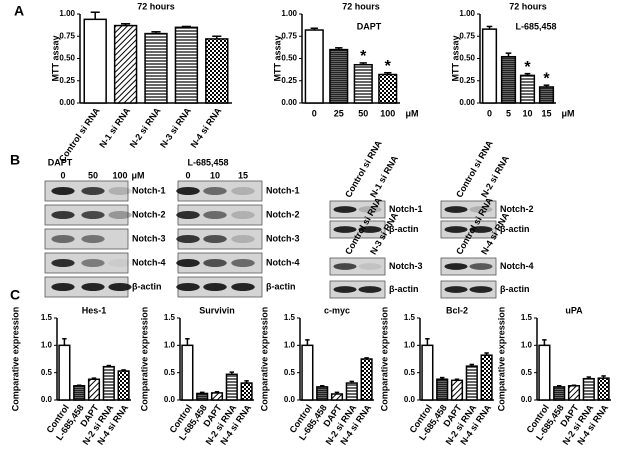 This screenshot has height=471, width=619. I want to click on chart-title: Survivin, so click(217, 310).